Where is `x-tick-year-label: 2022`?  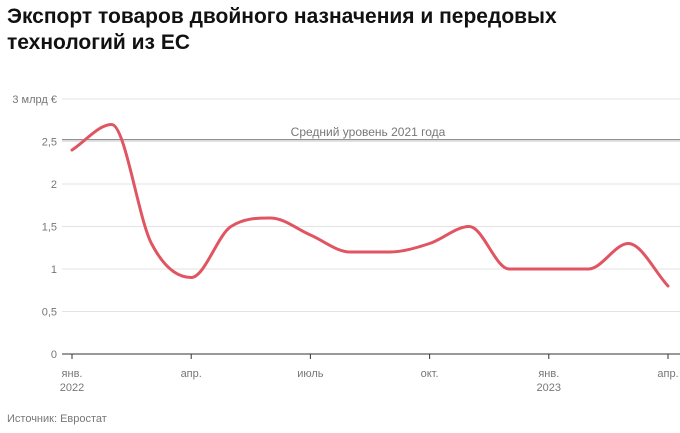
x-tick-year-label: 2022 is located at coordinates (72, 388).